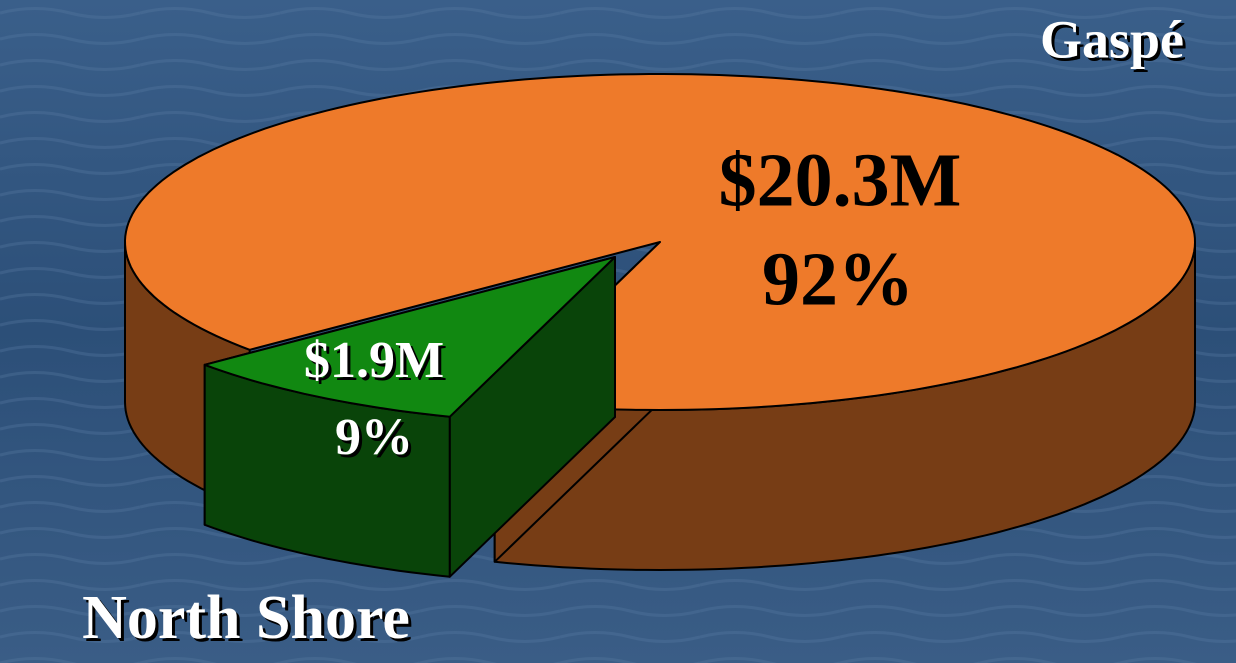  I want to click on category-label: Gaspé, so click(1112, 39).